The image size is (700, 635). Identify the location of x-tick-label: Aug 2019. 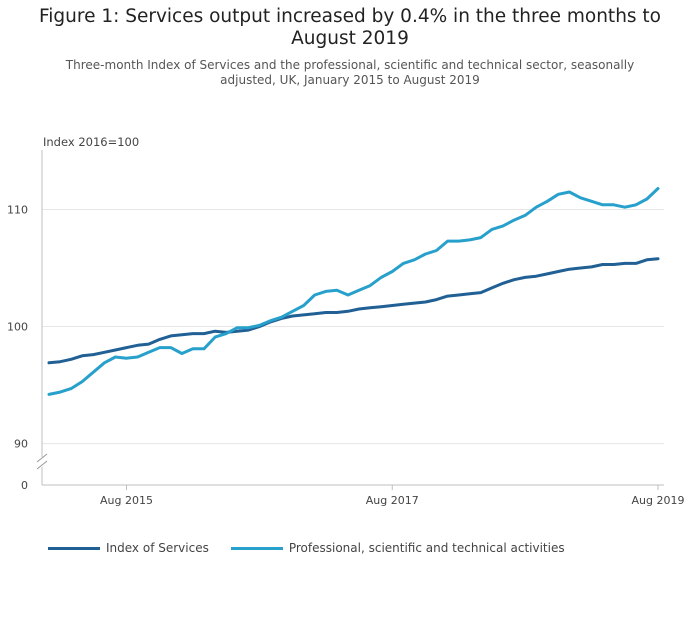
(658, 500).